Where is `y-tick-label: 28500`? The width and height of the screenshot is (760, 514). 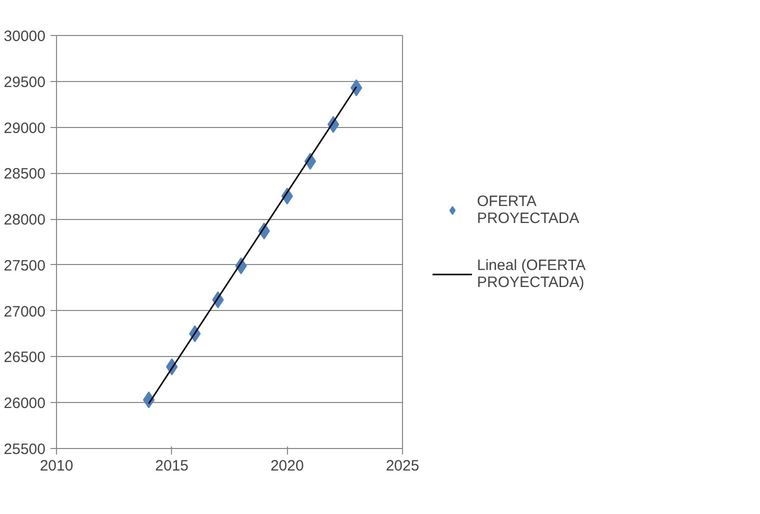
y-tick-label: 28500 is located at coordinates (25, 174).